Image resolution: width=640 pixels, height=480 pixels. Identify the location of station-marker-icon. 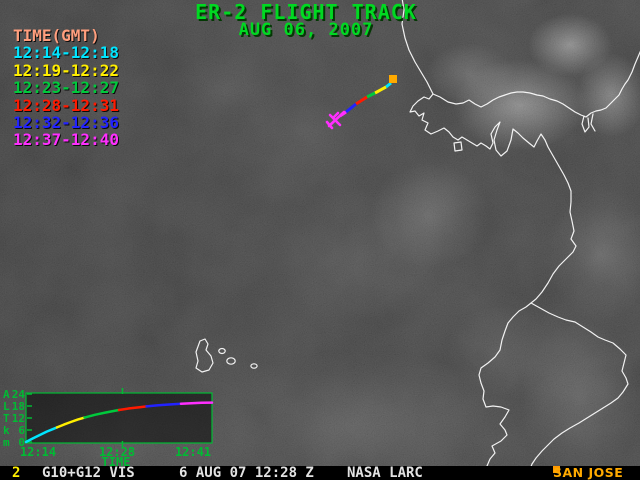
(556, 469).